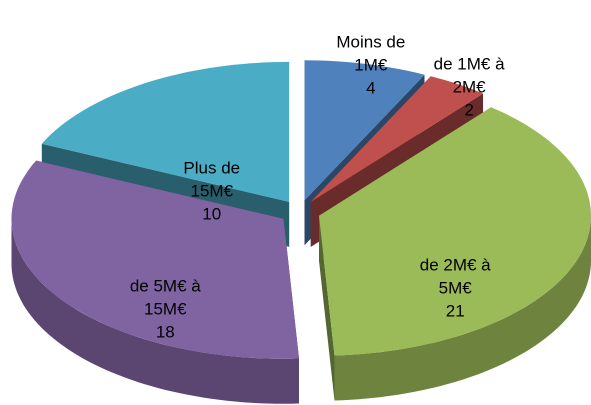 The width and height of the screenshot is (591, 405). What do you see at coordinates (165, 297) in the screenshot?
I see `data-label-category: de 5M€ à 15M€` at bounding box center [165, 297].